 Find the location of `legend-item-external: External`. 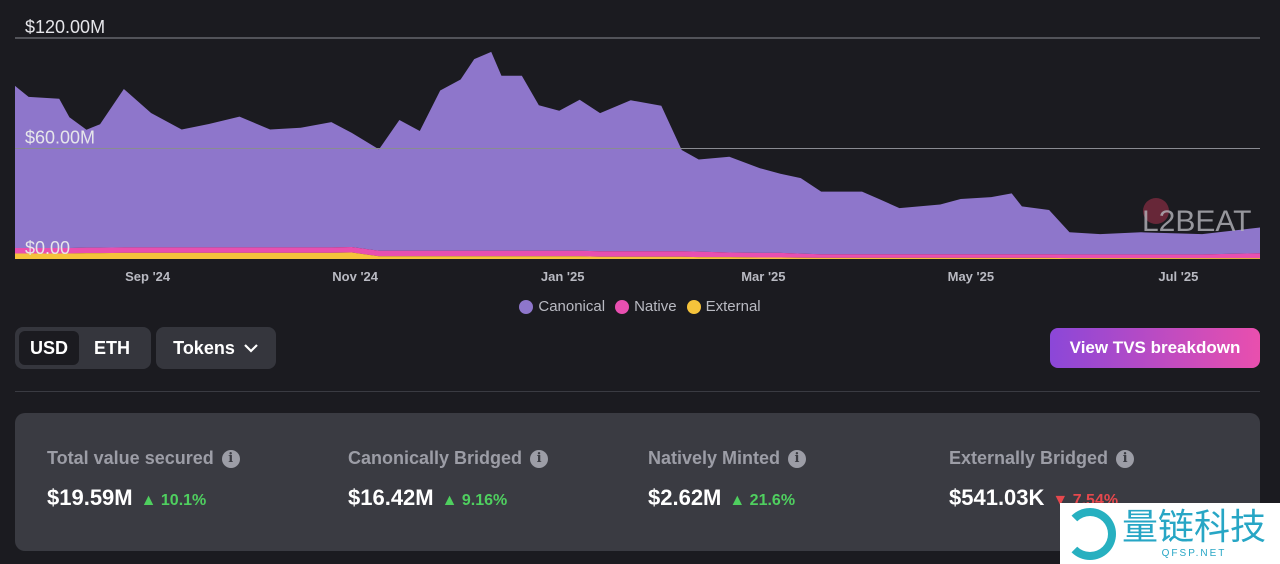

legend-item-external: External is located at coordinates (723, 306).